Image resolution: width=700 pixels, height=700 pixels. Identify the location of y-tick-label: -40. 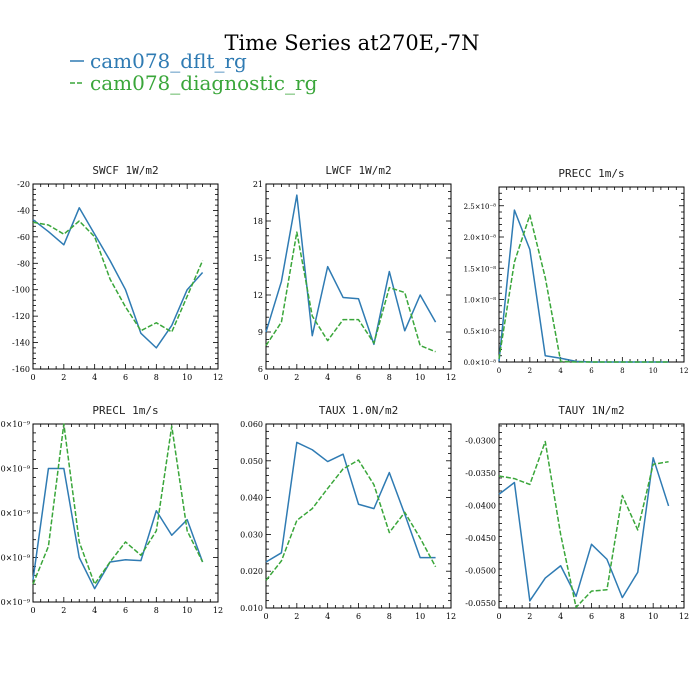
(23, 210).